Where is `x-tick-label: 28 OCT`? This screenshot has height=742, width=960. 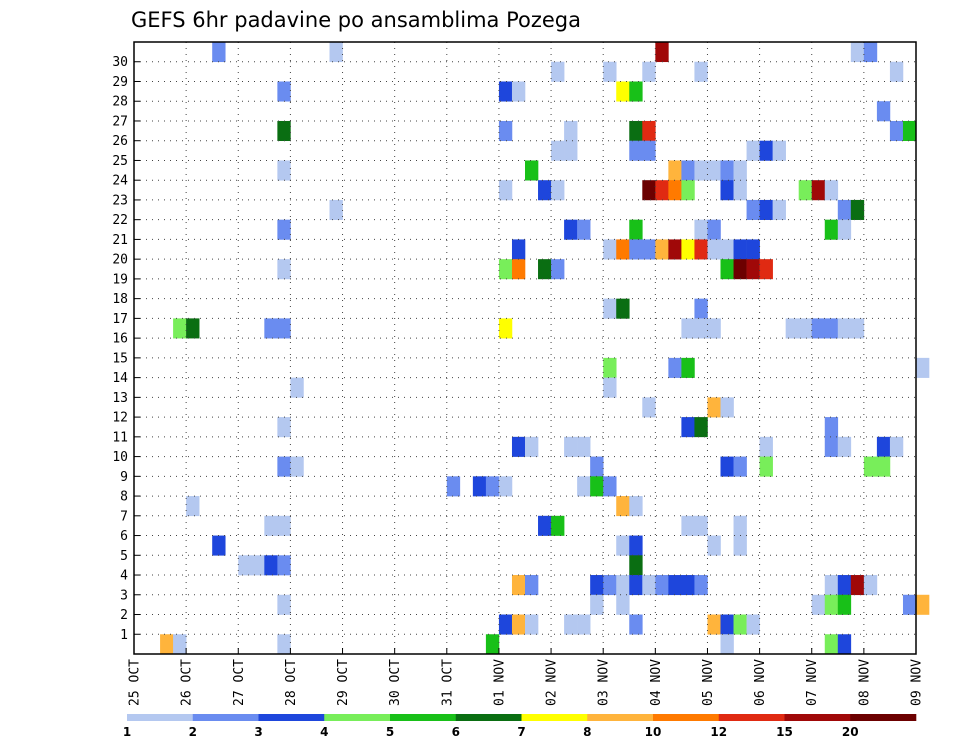 x-tick-label: 28 OCT is located at coordinates (291, 682).